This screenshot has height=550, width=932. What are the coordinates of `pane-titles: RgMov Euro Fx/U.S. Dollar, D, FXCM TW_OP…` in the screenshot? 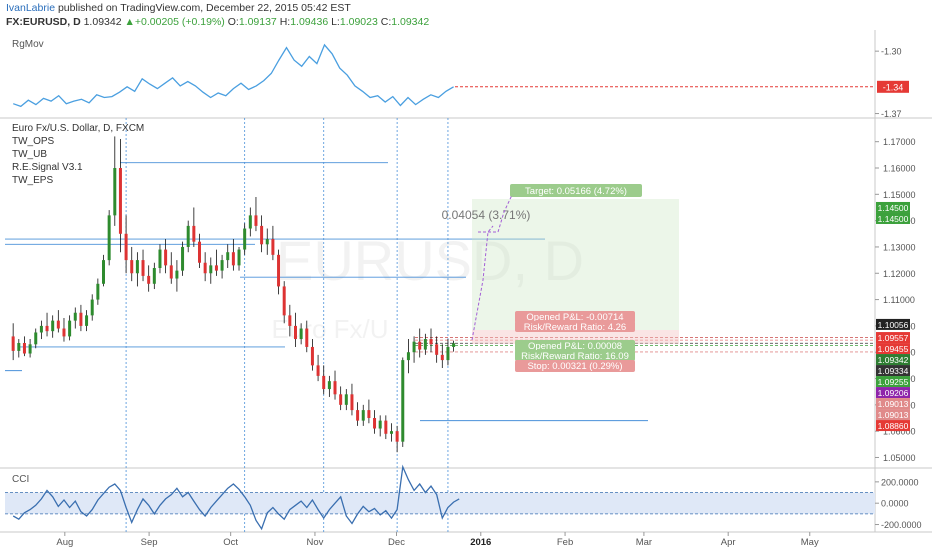 It's located at (78, 262).